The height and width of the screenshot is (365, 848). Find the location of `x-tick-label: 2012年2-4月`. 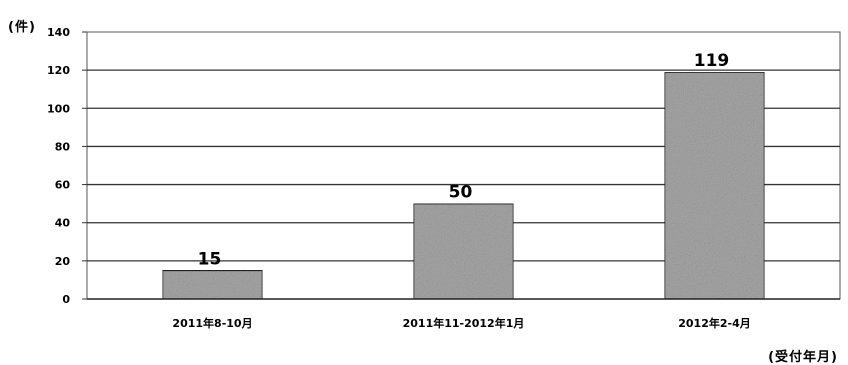

x-tick-label: 2012年2-4月 is located at coordinates (714, 323).